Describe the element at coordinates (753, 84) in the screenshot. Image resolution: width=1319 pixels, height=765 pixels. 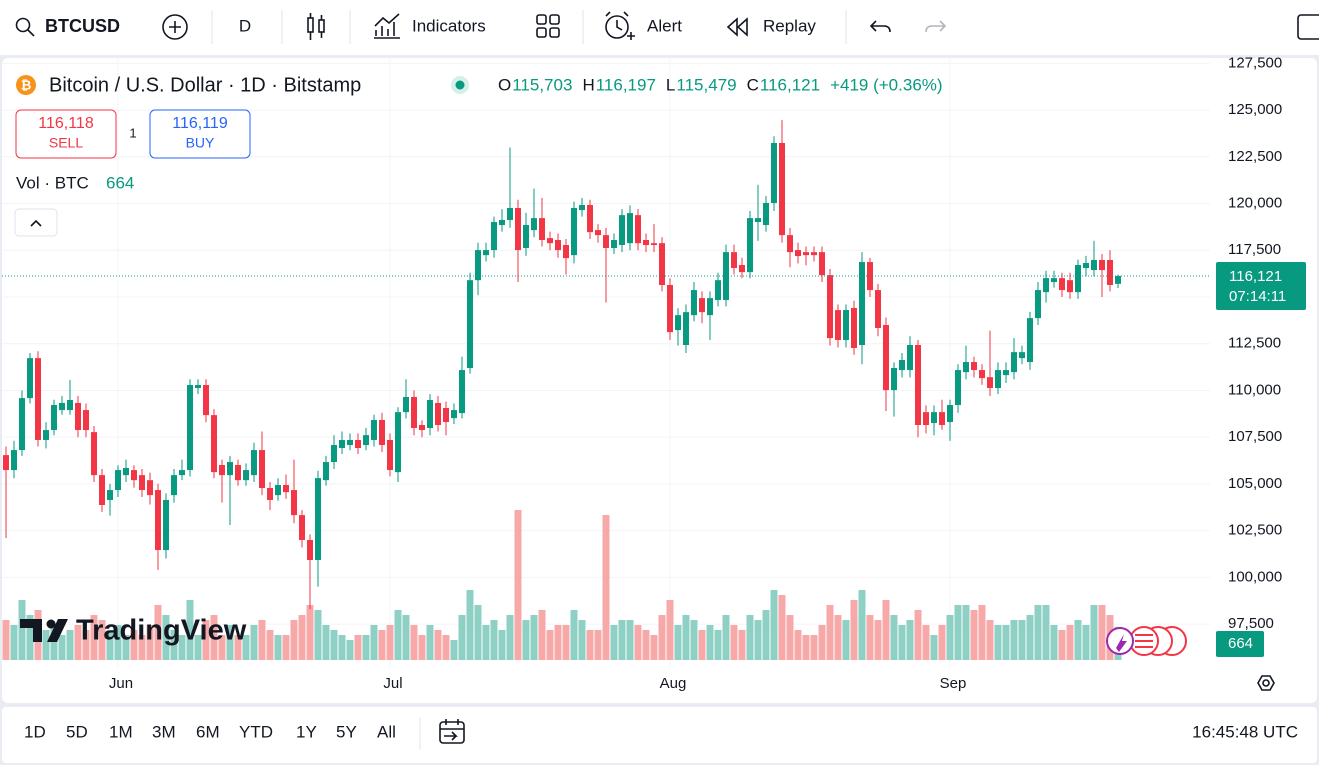
I see `ohlc-key: C` at that location.